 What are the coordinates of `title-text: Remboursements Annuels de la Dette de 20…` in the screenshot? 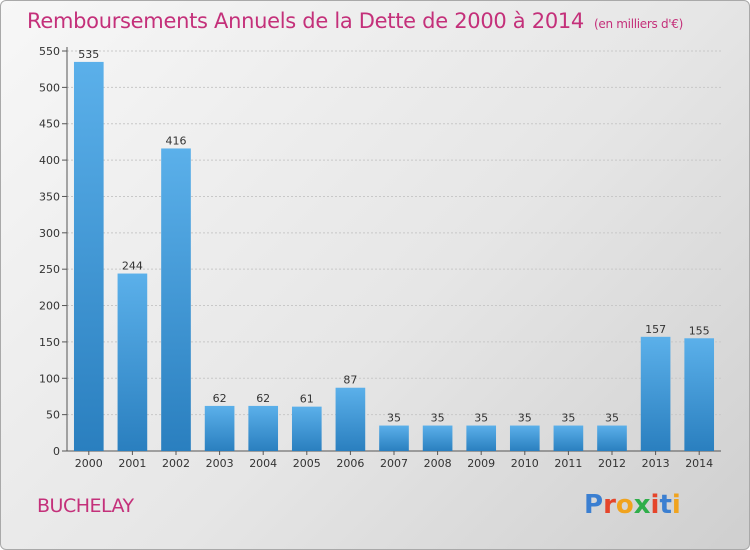 It's located at (305, 21).